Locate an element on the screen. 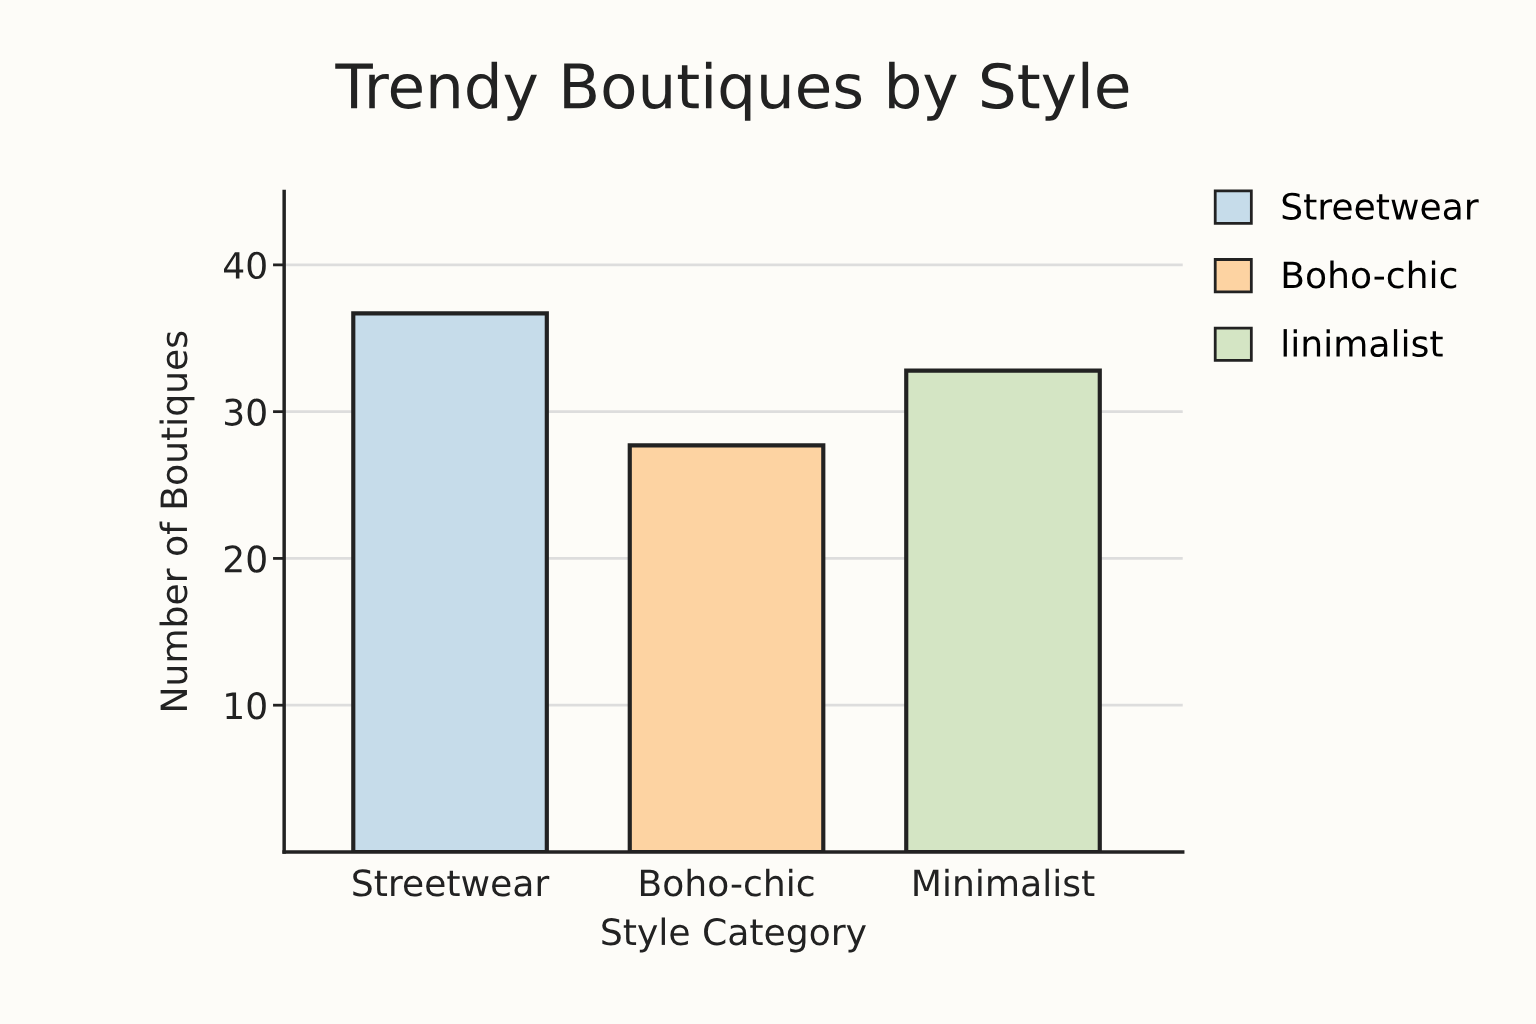 The height and width of the screenshot is (1024, 1536). legend-label: linimalist is located at coordinates (1363, 343).